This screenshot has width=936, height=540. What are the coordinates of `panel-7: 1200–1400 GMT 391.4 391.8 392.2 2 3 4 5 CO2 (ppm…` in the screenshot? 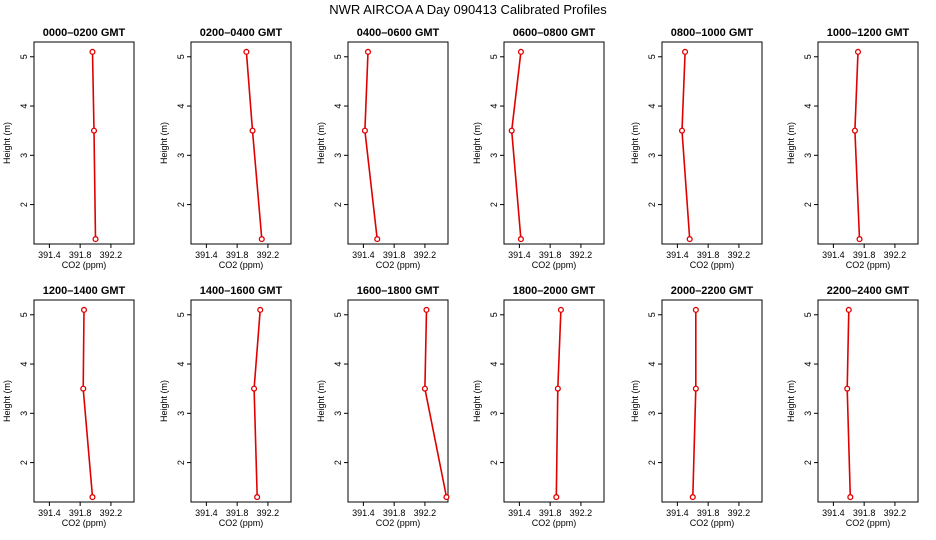 It's located at (68, 406).